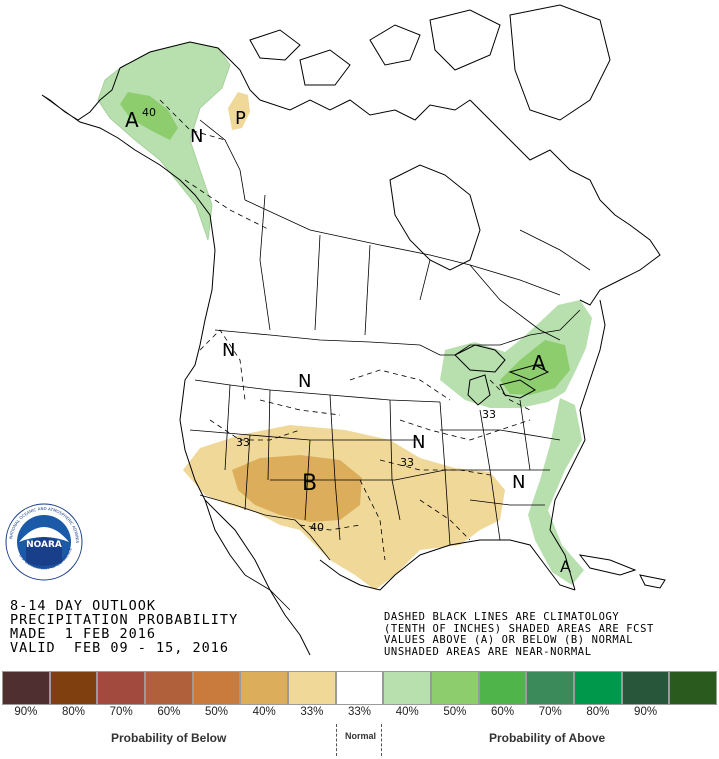 The width and height of the screenshot is (719, 759). What do you see at coordinates (598, 712) in the screenshot?
I see `legend-label-12: 80%` at bounding box center [598, 712].